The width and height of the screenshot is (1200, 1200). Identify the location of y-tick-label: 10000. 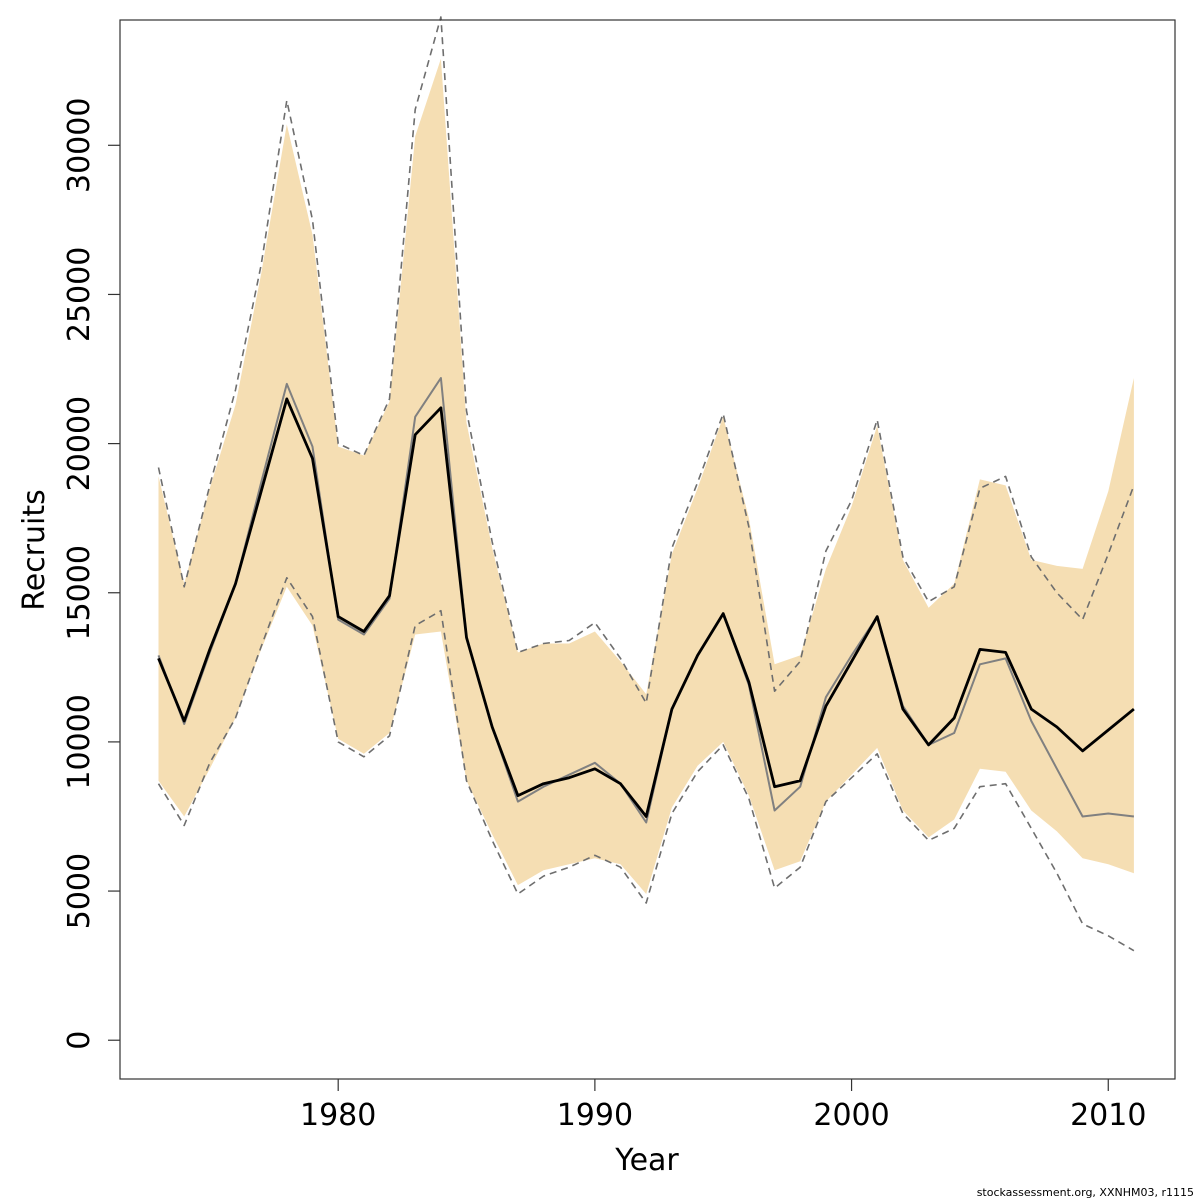
(79, 741).